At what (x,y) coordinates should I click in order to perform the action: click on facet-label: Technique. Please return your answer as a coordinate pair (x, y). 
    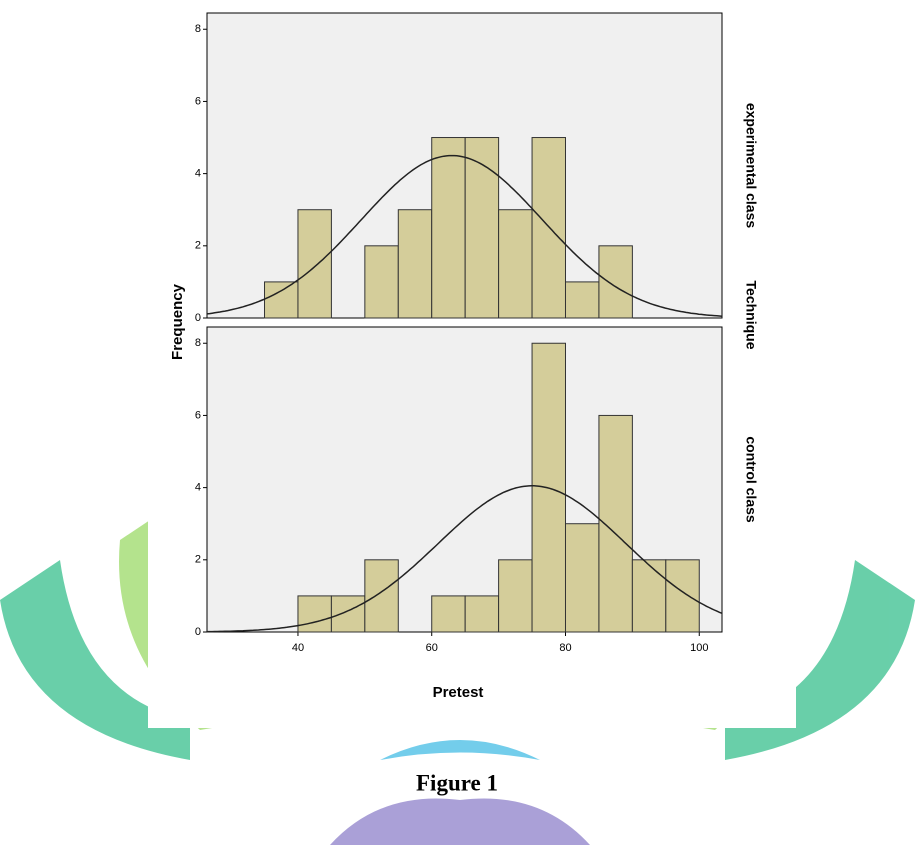
    Looking at the image, I should click on (751, 315).